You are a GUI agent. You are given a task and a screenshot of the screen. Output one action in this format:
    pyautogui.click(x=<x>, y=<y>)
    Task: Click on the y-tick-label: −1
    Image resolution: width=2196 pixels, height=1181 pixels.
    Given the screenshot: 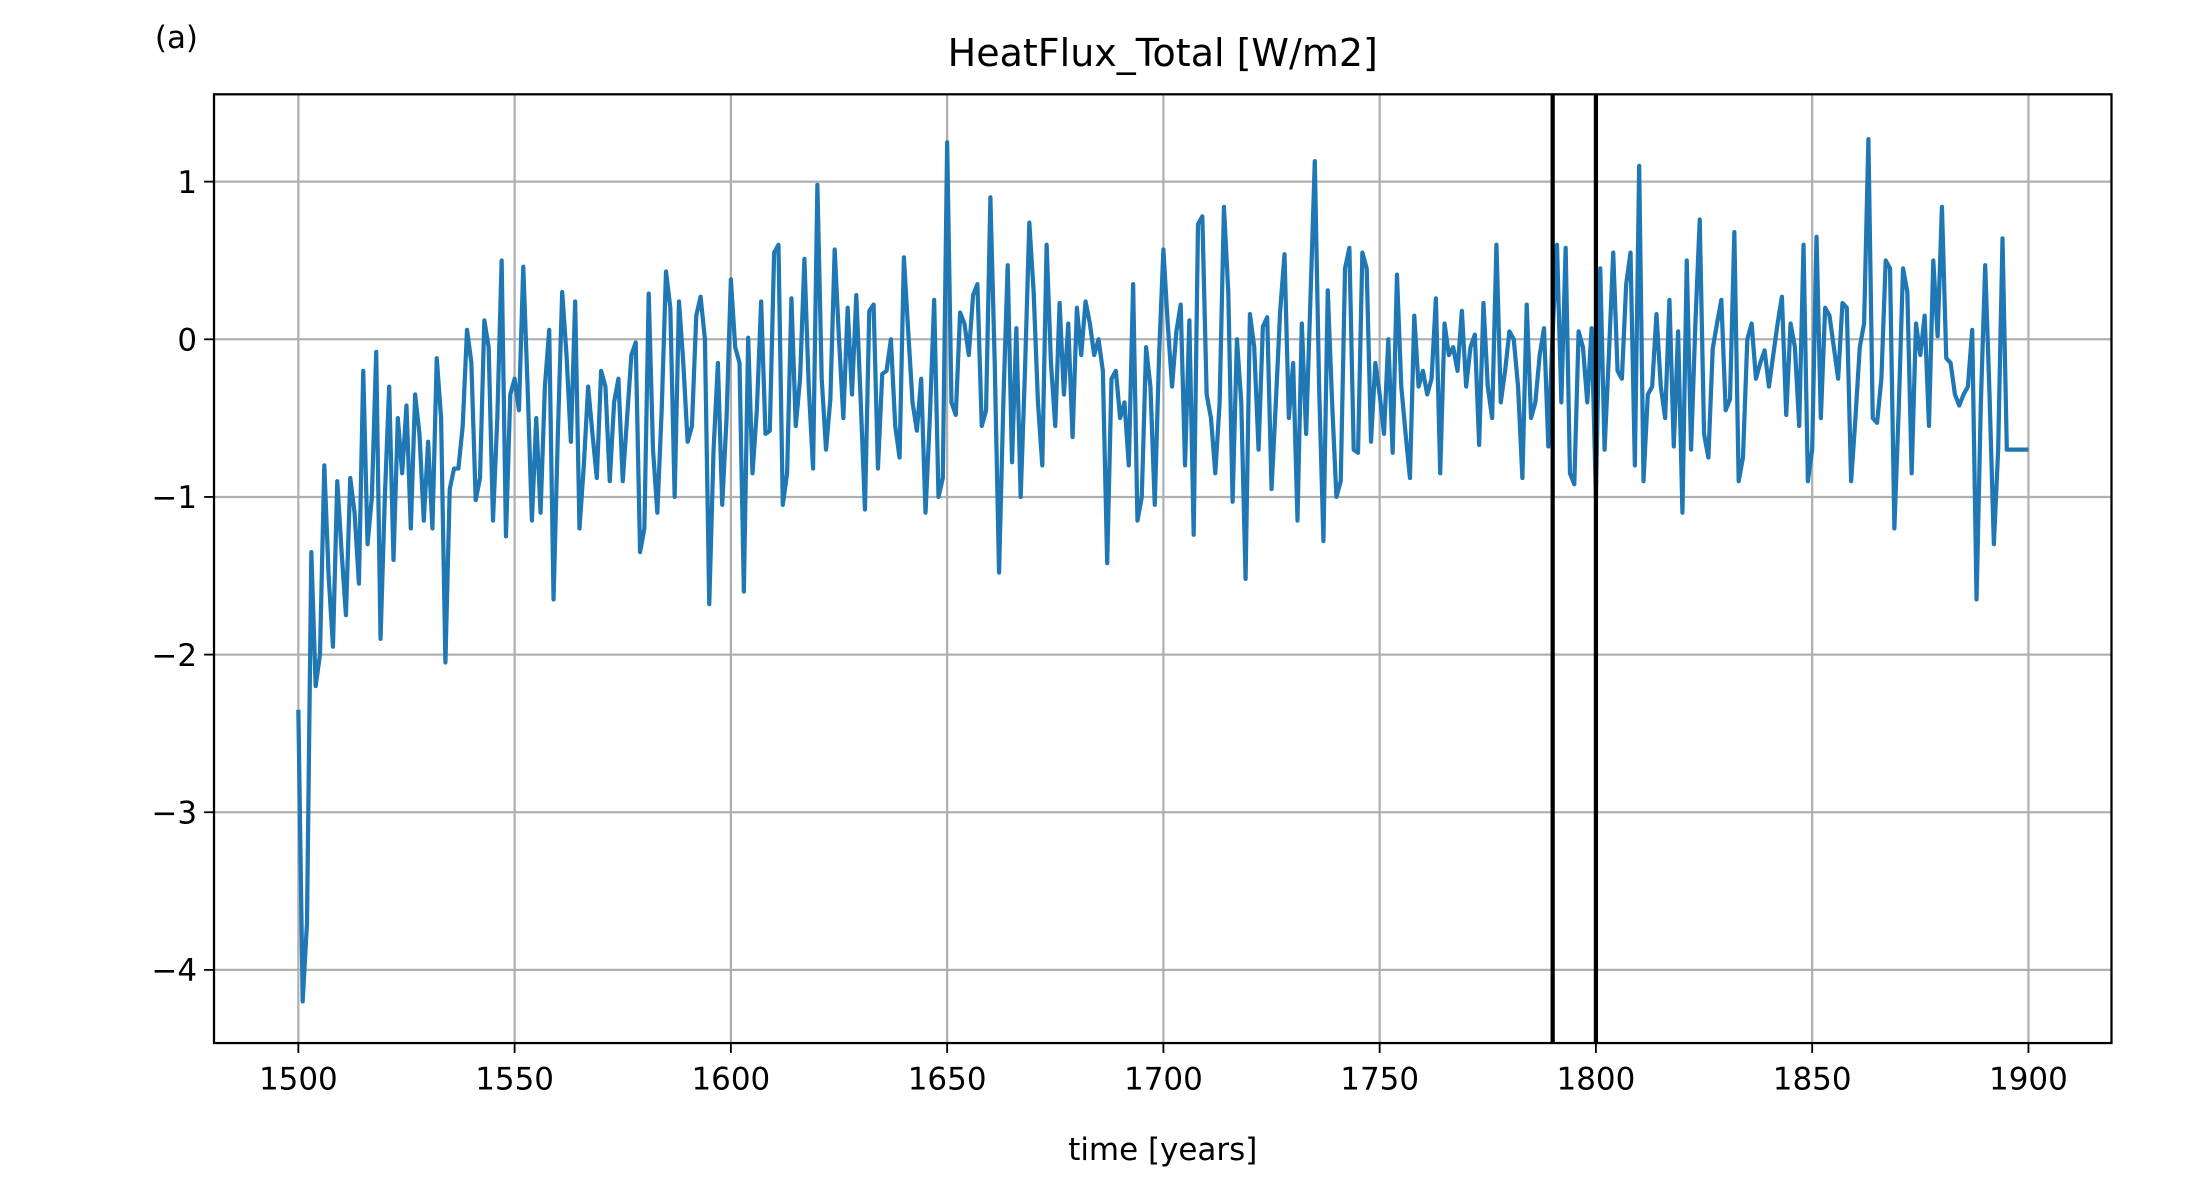 What is the action you would take?
    pyautogui.click(x=174, y=498)
    